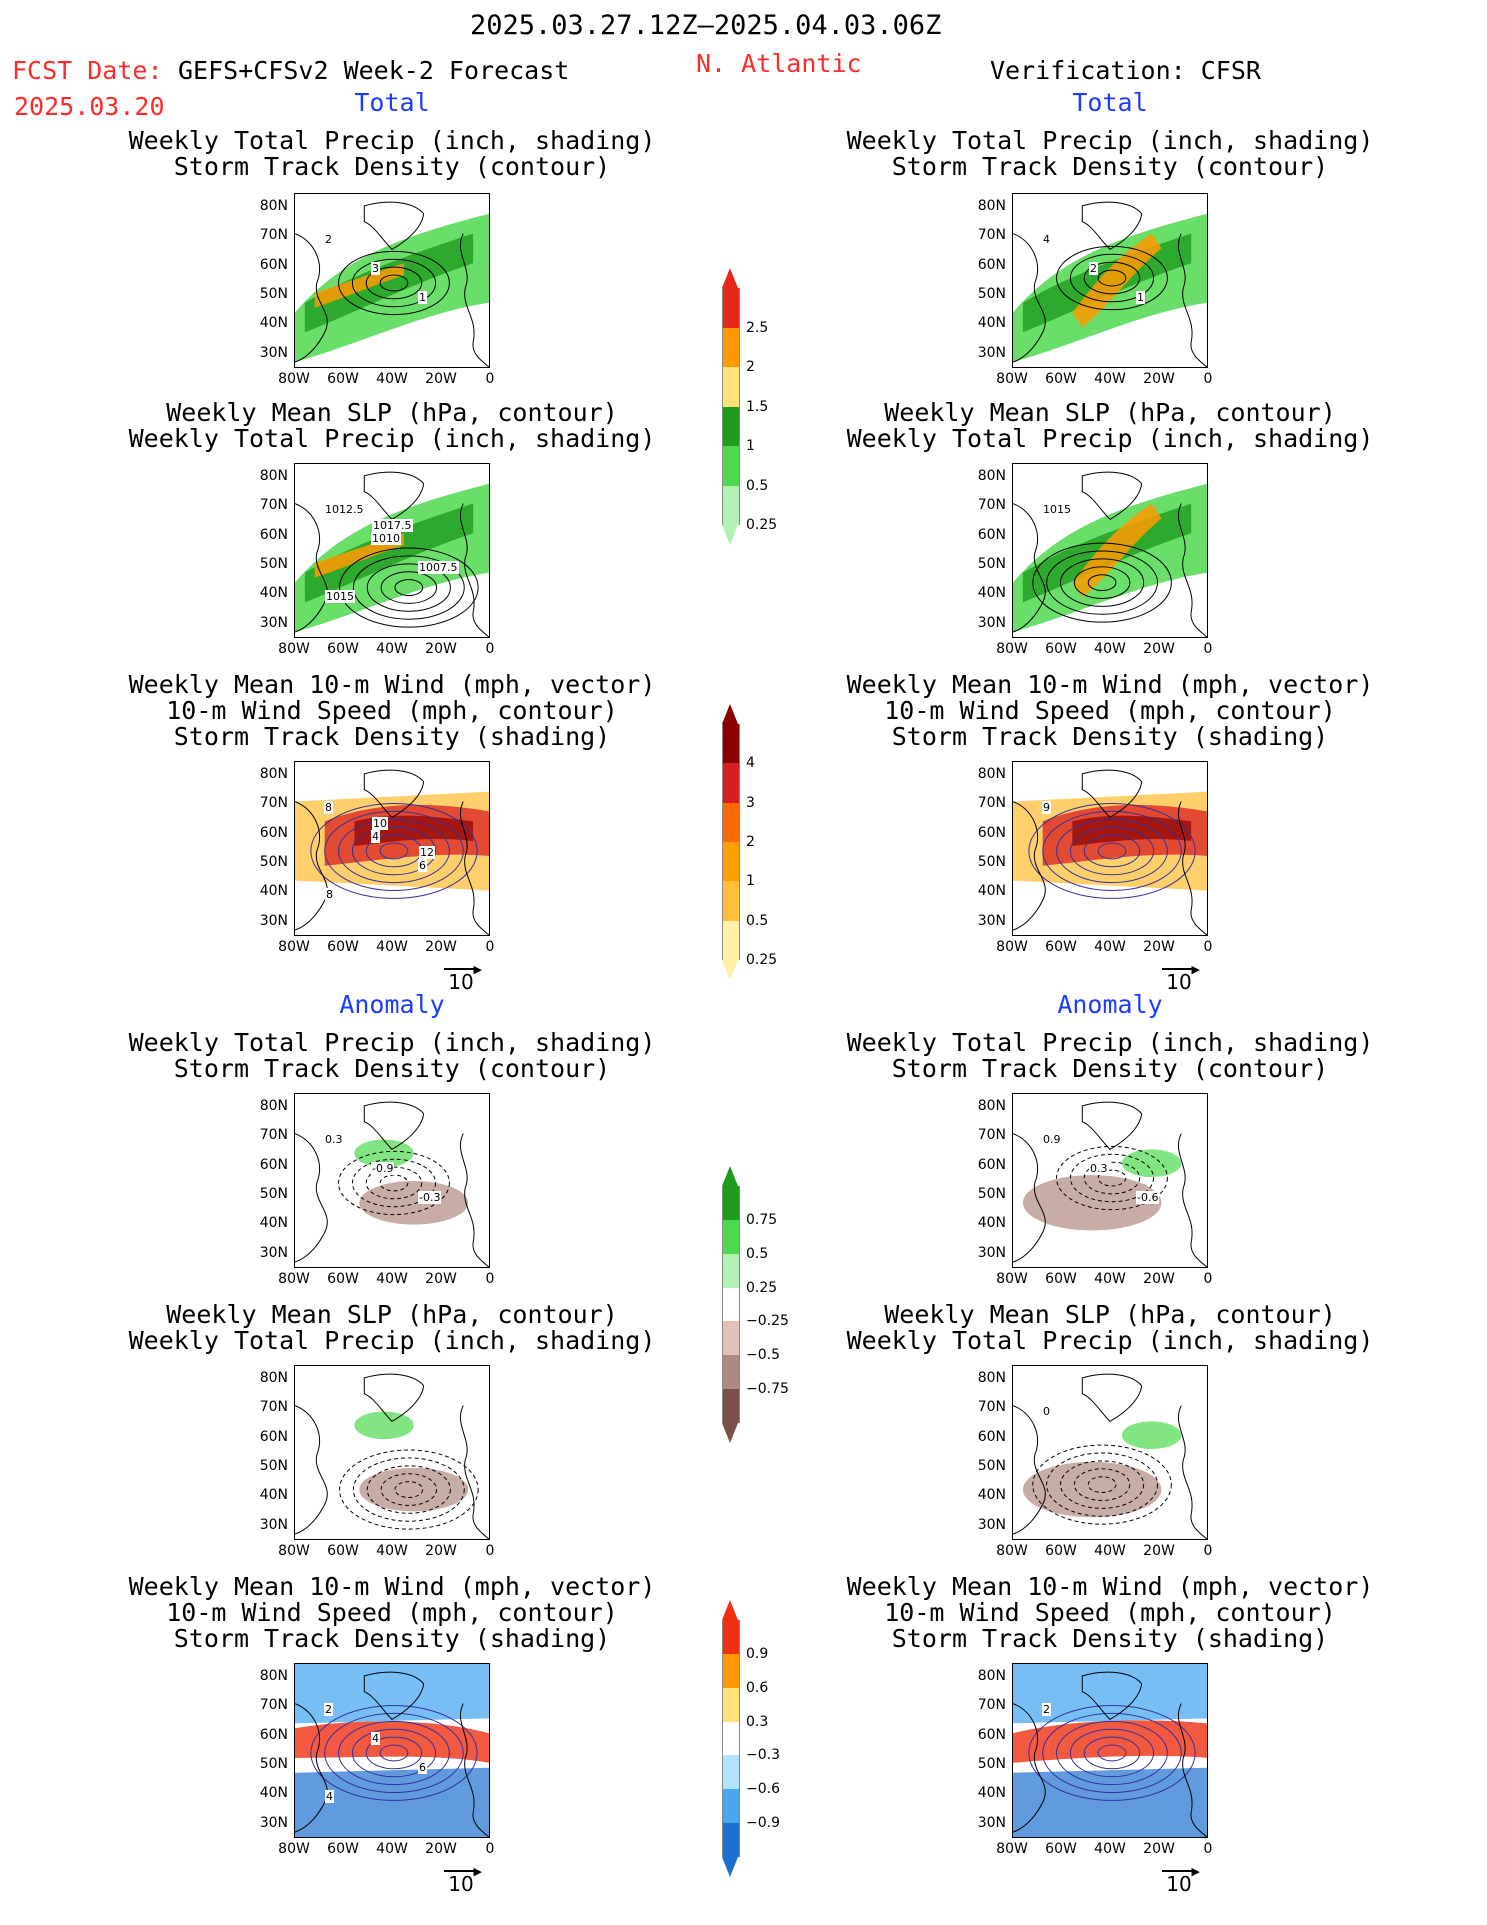 This screenshot has width=1487, height=1925. What do you see at coordinates (991, 774) in the screenshot?
I see `verification-total-wind_track-y-tick: 80N` at bounding box center [991, 774].